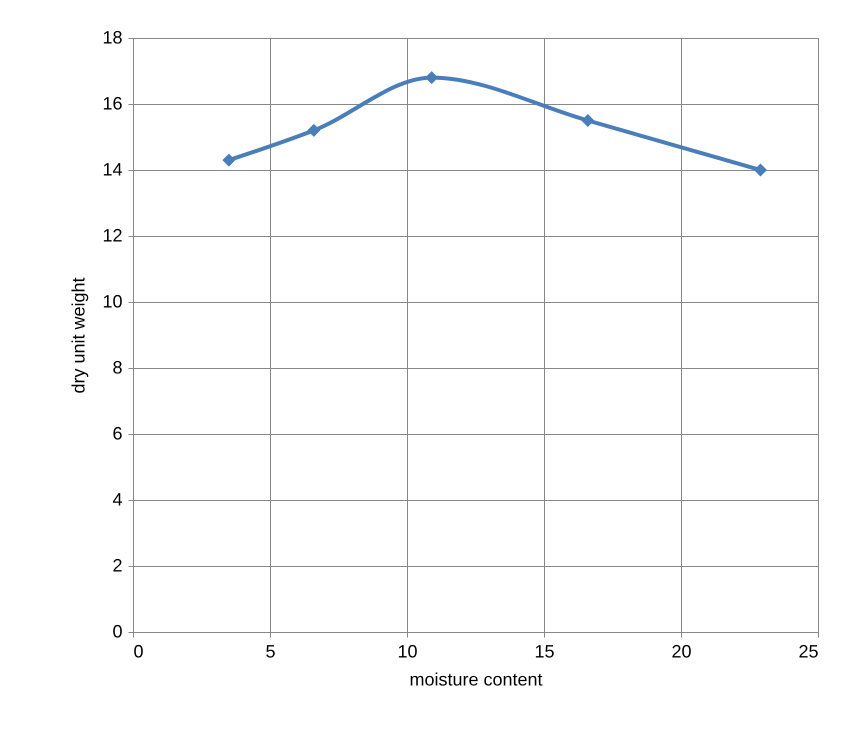 This screenshot has width=850, height=751. I want to click on x-tick-label: 15, so click(544, 652).